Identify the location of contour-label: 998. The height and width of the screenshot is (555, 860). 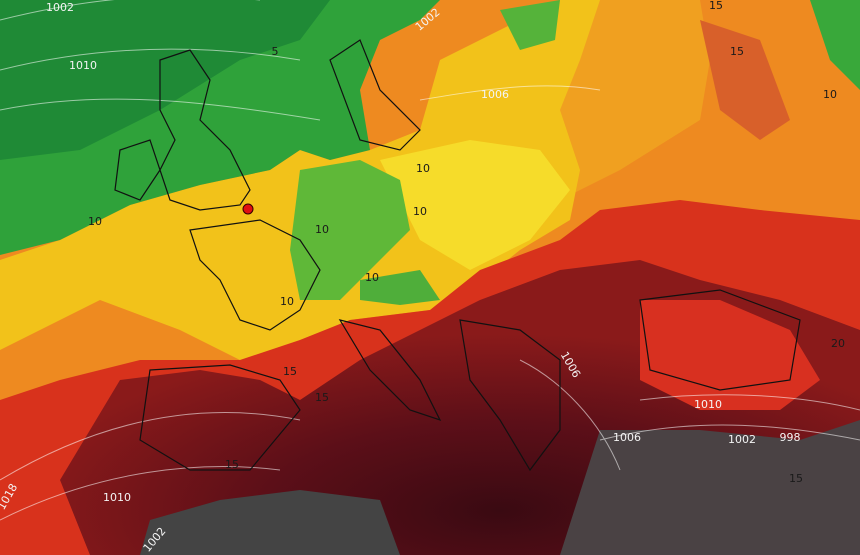
(790, 437).